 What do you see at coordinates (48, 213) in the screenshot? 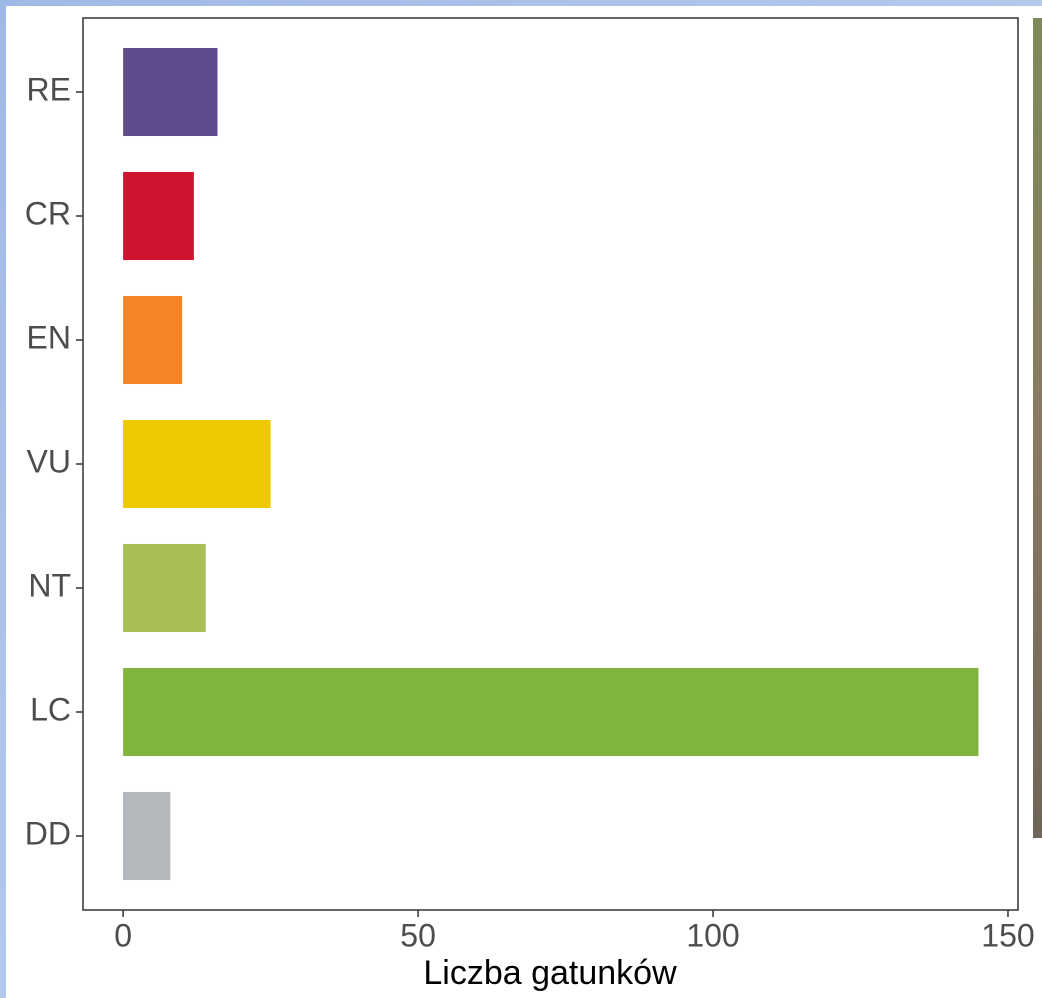
I see `y-tick-label: CR` at bounding box center [48, 213].